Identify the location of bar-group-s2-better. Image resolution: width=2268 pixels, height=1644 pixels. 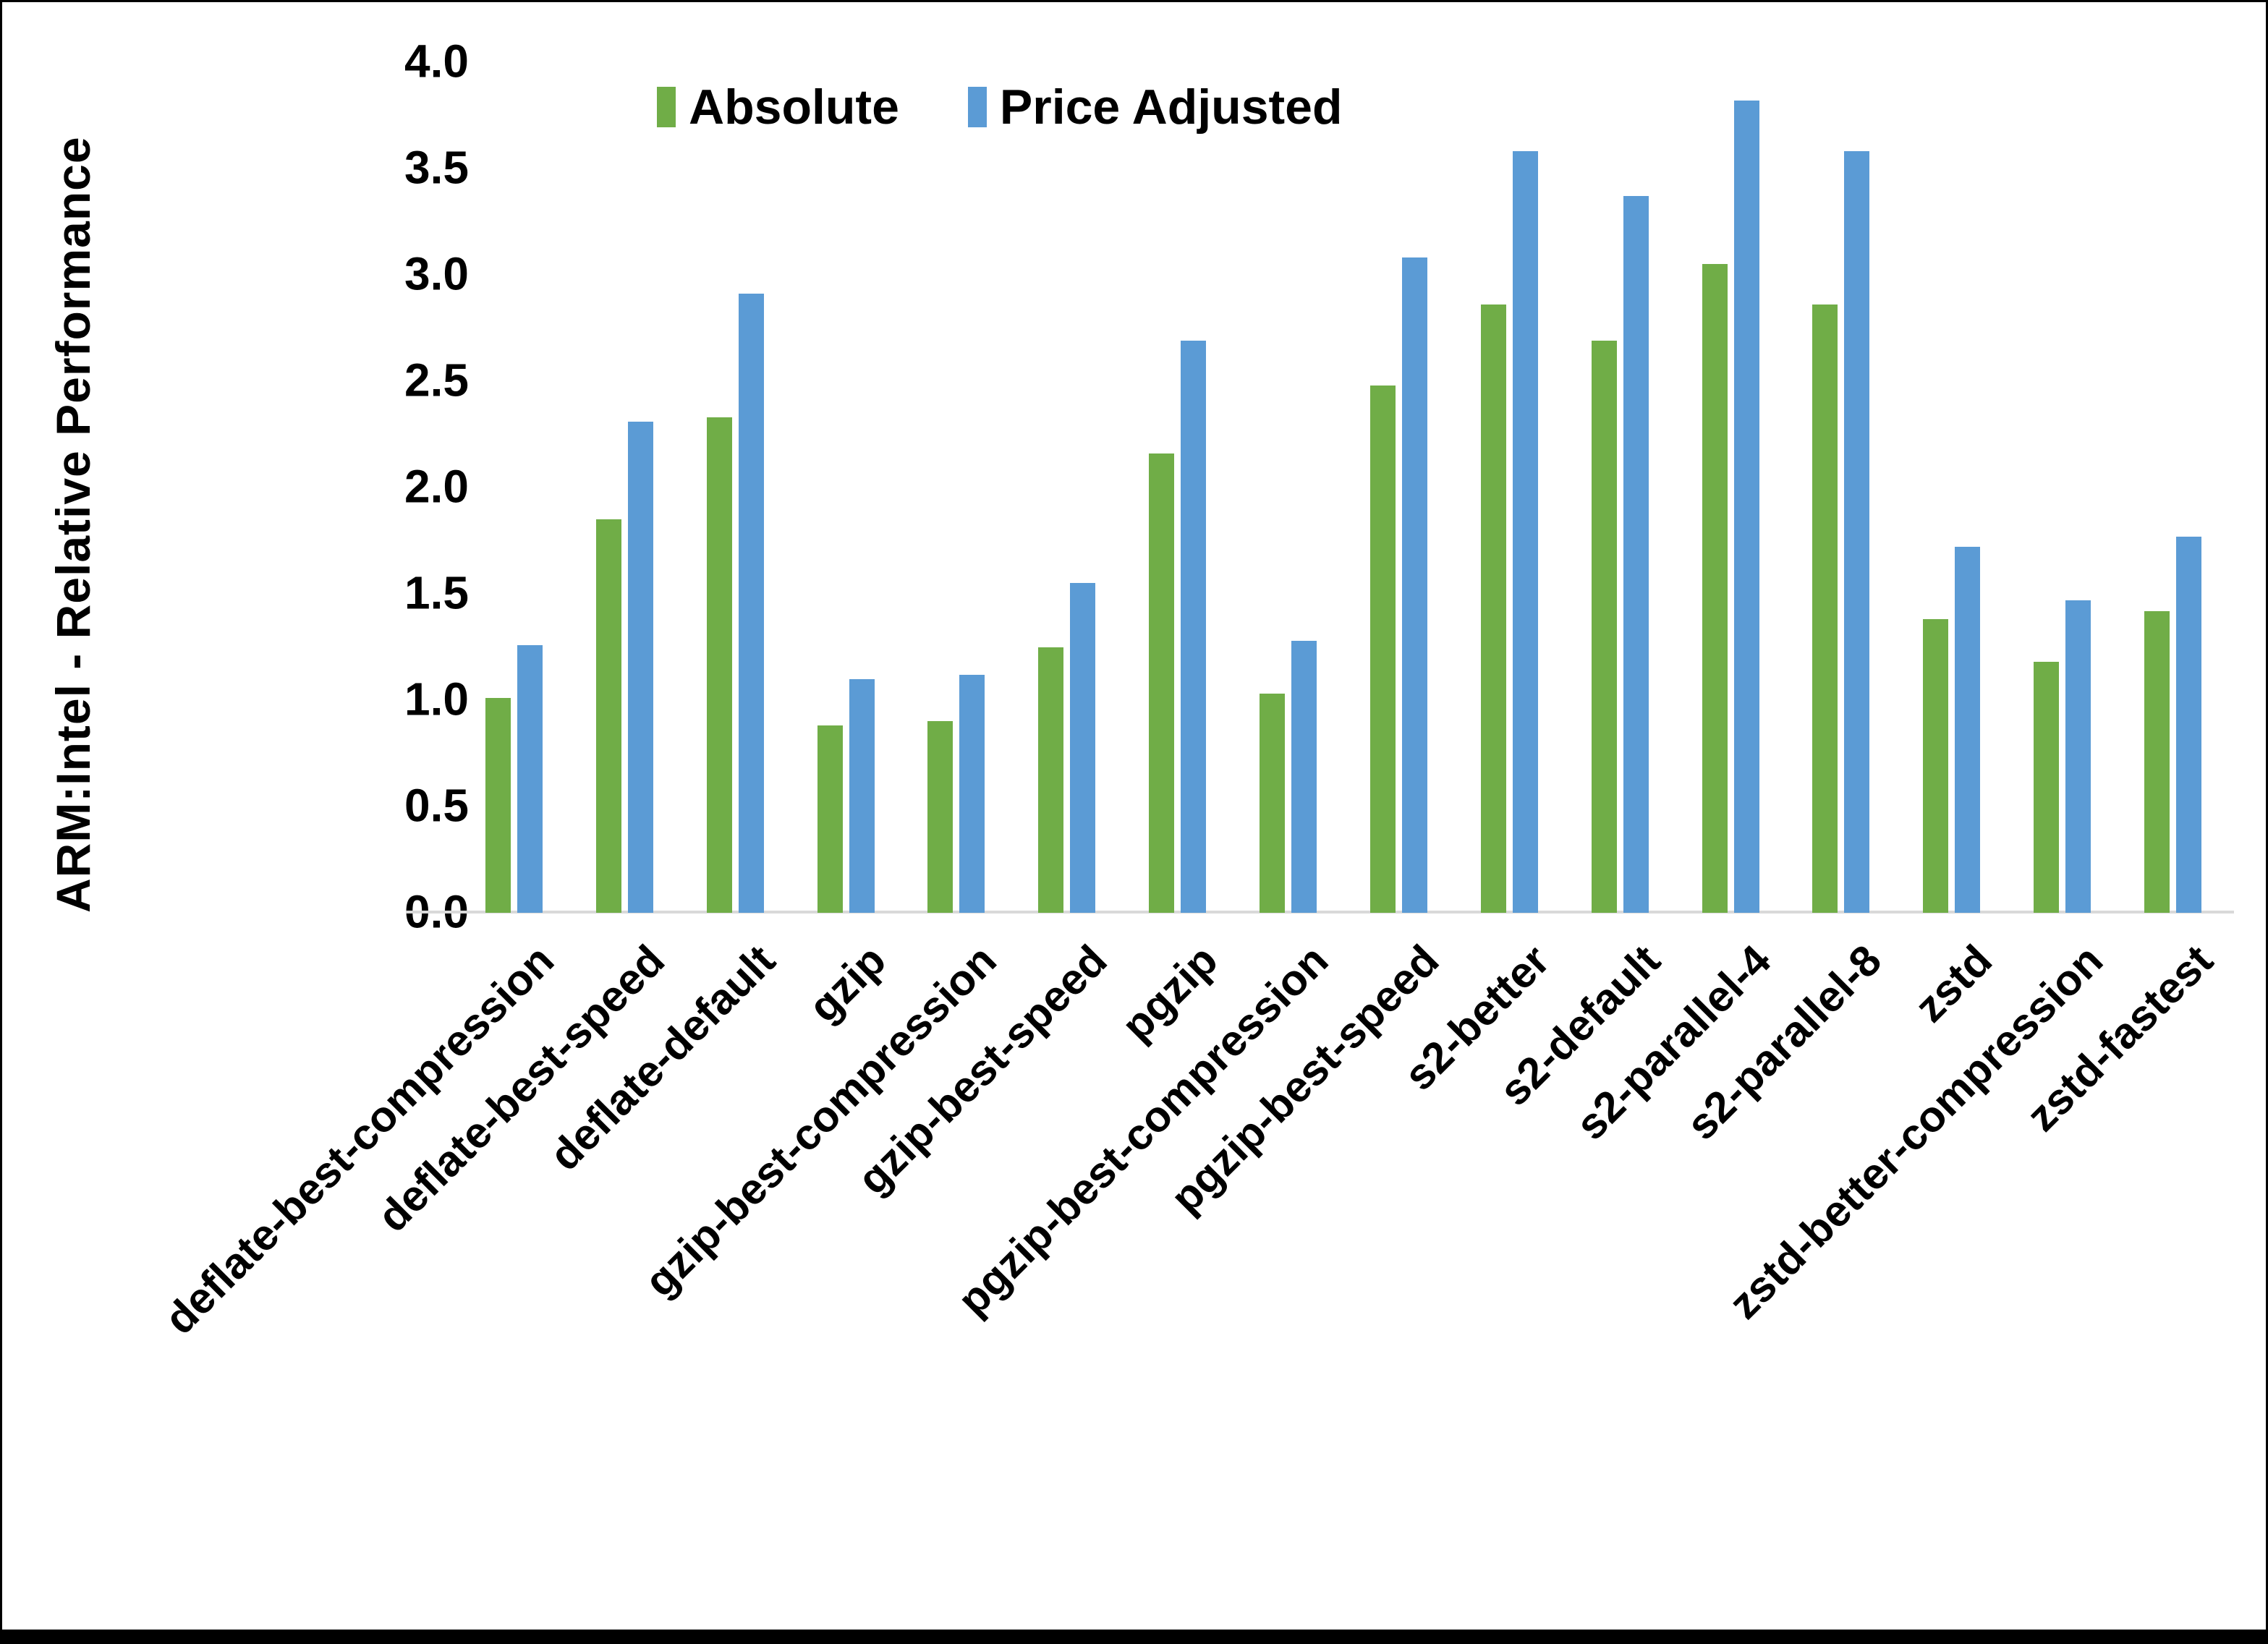
(1510, 487).